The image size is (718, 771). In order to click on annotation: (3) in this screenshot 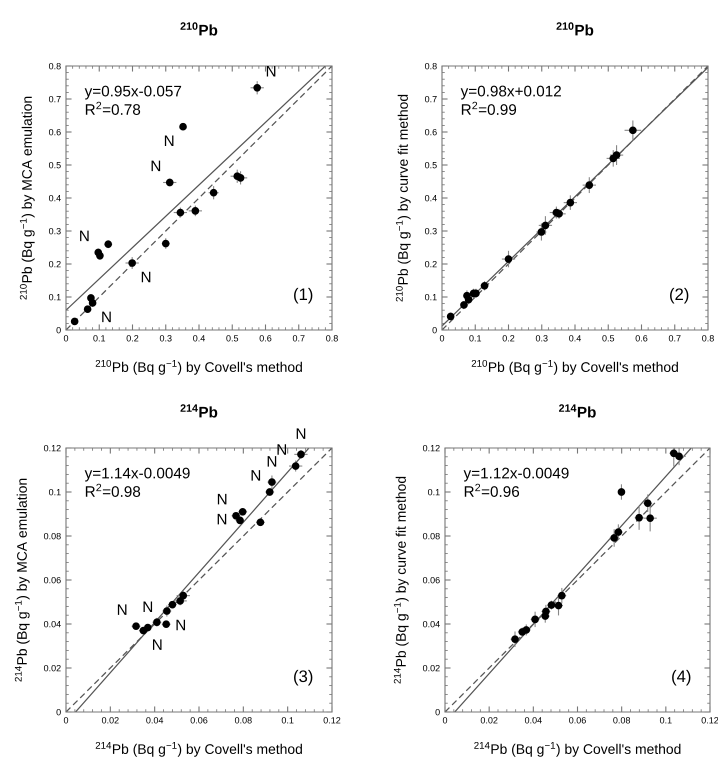, I will do `click(303, 678)`.